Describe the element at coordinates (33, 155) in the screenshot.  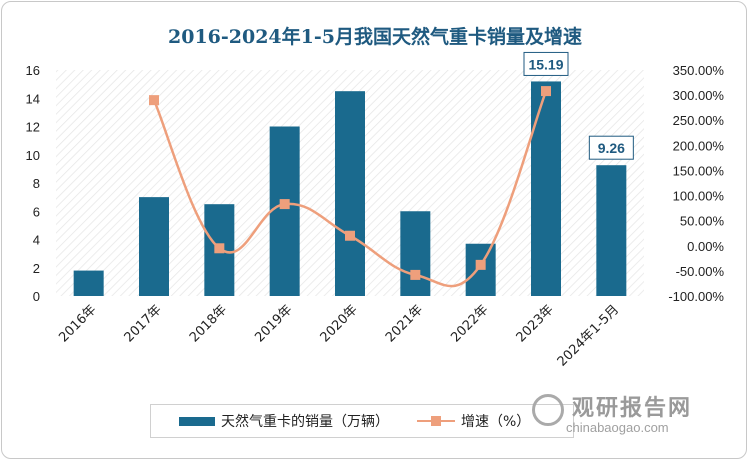
I see `left-tick-label: 10` at that location.